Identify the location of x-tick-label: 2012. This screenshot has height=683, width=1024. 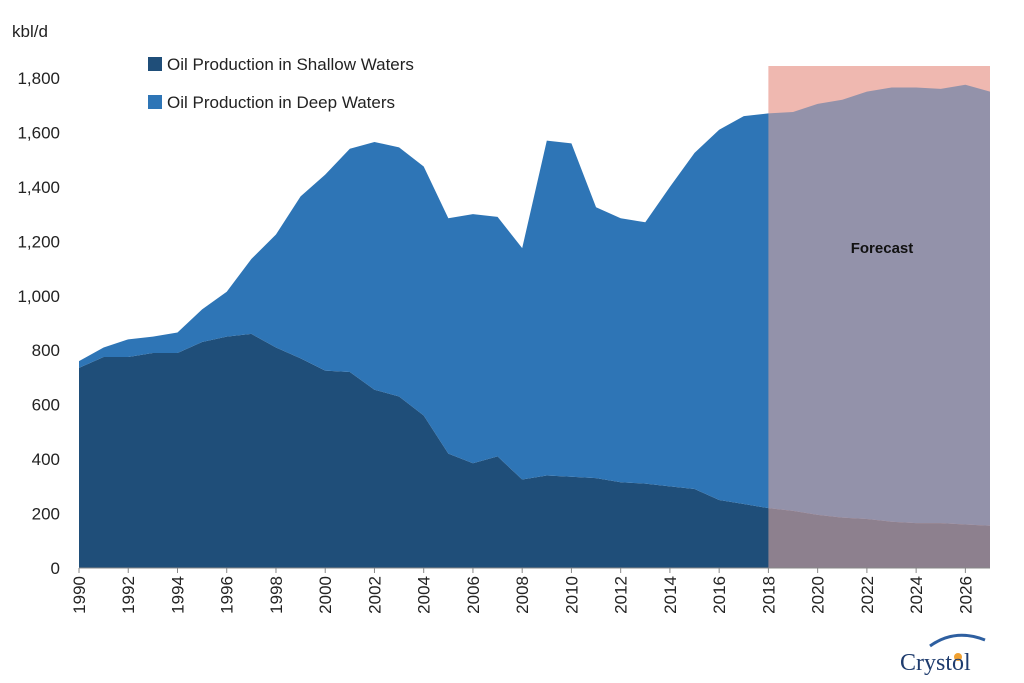
(621, 595).